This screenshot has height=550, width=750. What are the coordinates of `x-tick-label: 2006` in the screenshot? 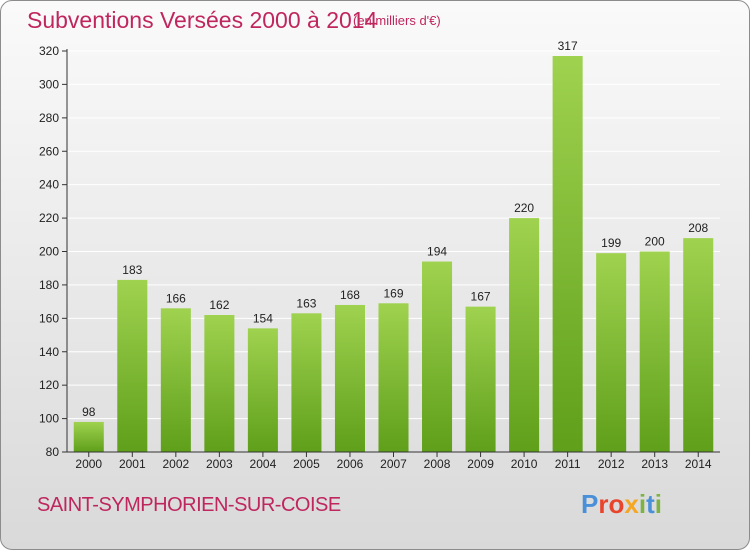 It's located at (350, 464).